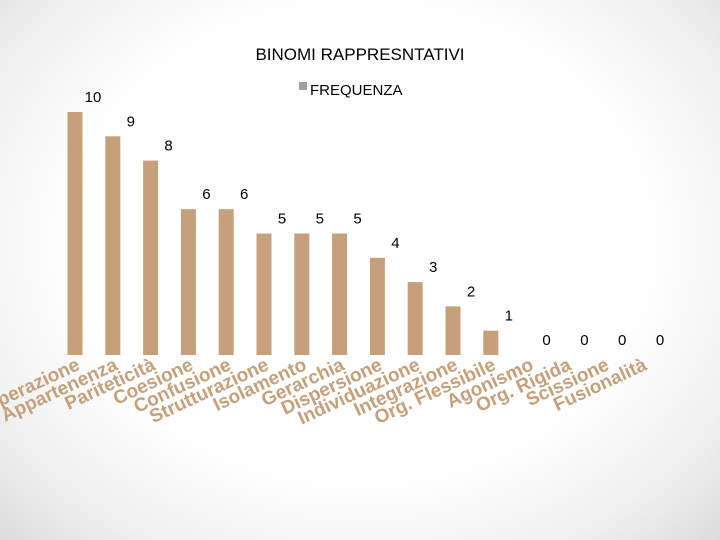 This screenshot has height=540, width=720. Describe the element at coordinates (359, 54) in the screenshot. I see `chart-title: BINOMI RAPPRESNTATIVI` at that location.